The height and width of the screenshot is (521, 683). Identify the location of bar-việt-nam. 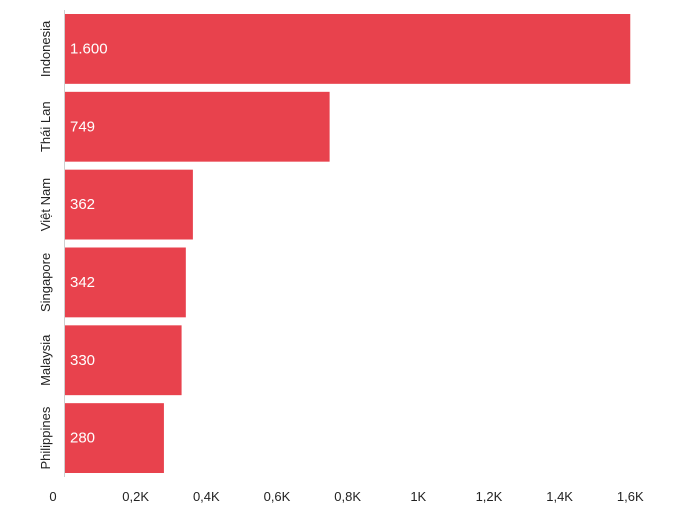
(129, 204).